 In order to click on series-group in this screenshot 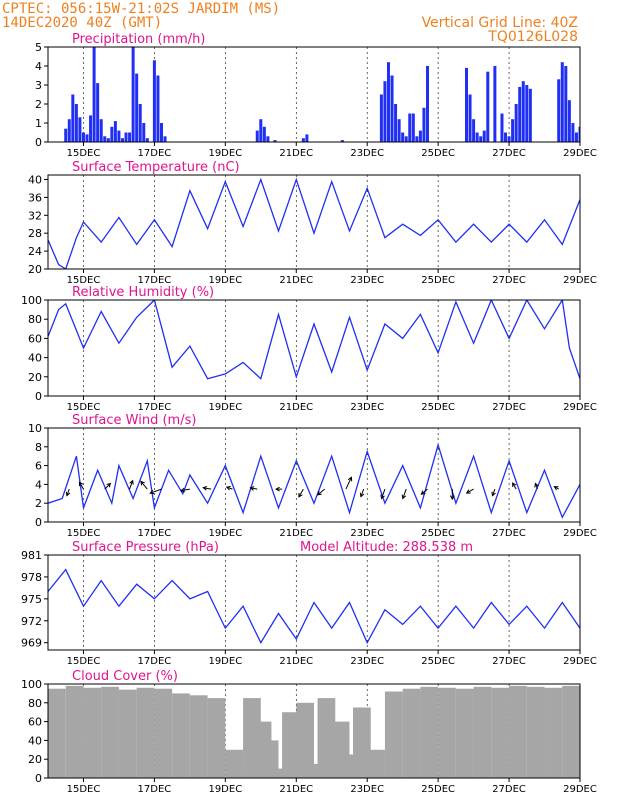, I will do `click(314, 340)`.